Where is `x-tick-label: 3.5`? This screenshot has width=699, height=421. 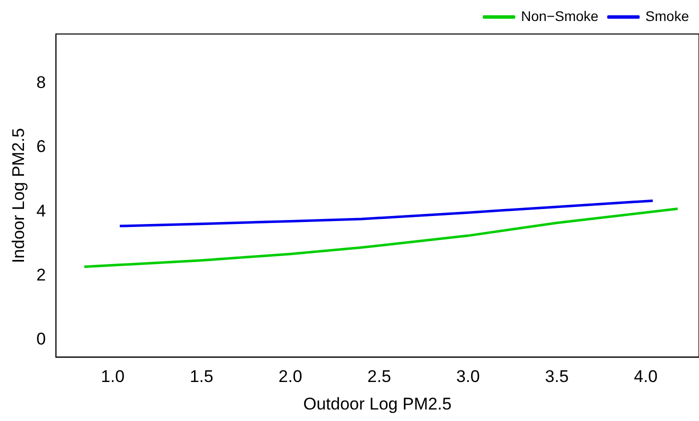
x-tick-label: 3.5 is located at coordinates (557, 376).